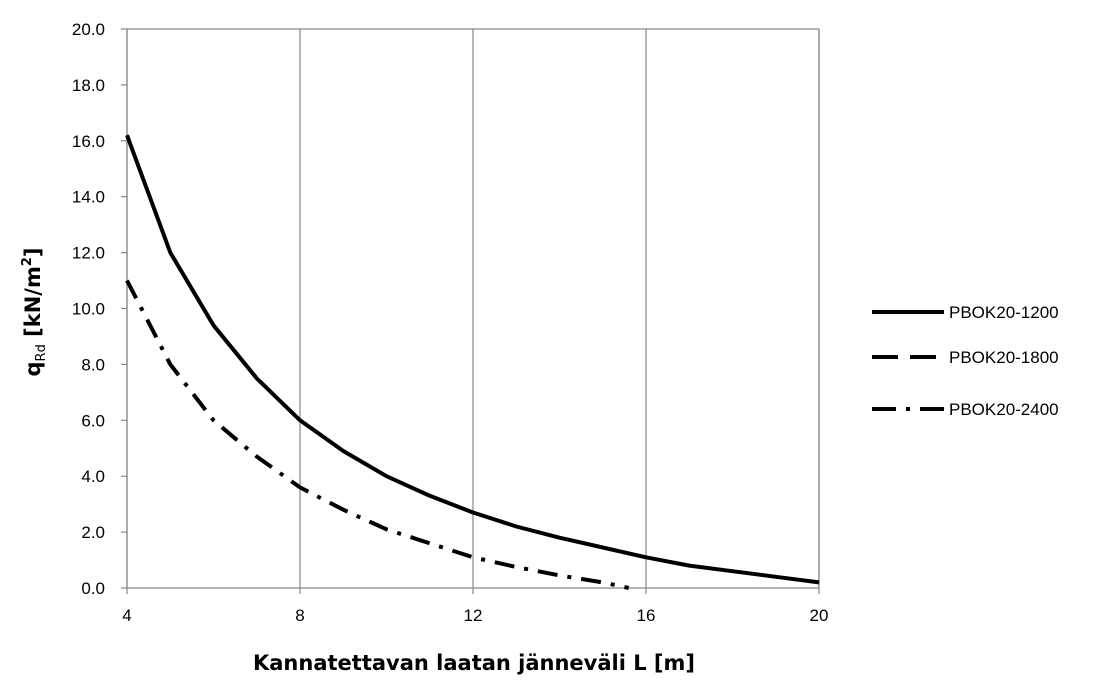 Image resolution: width=1106 pixels, height=682 pixels. Describe the element at coordinates (88, 141) in the screenshot. I see `y-tick-label-16: 16.0` at that location.